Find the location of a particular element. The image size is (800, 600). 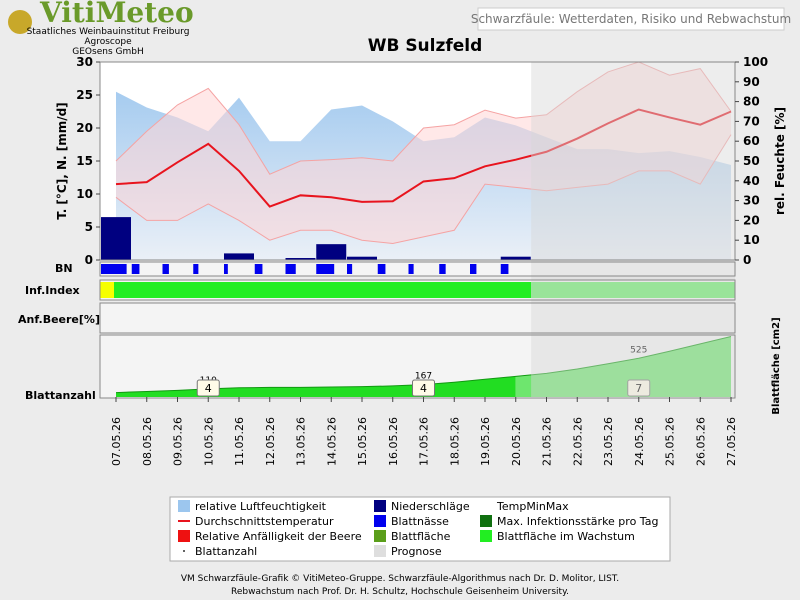

panel-label: Anf.Beere[%] is located at coordinates (59, 319).